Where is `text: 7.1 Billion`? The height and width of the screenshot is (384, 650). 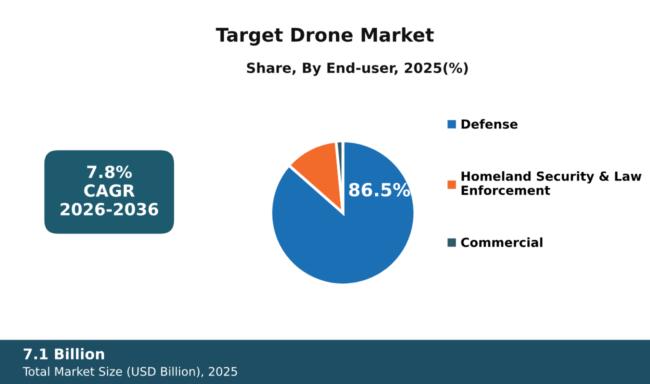
text: 7.1 Billion is located at coordinates (64, 354).